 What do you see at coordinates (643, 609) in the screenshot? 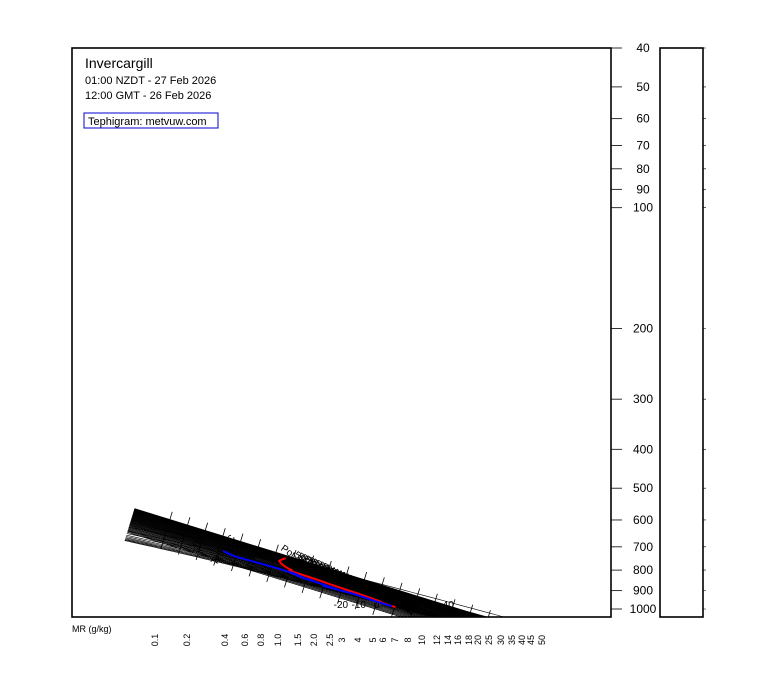
I see `pressure-label: 1000` at bounding box center [643, 609].